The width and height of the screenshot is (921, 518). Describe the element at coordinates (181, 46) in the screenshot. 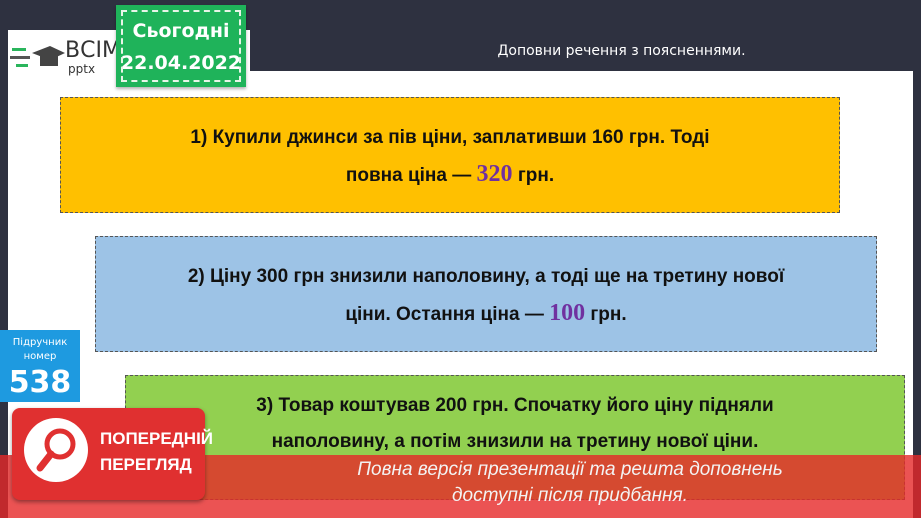

I see `date-tab: Сьогодні 22.04.2022` at that location.